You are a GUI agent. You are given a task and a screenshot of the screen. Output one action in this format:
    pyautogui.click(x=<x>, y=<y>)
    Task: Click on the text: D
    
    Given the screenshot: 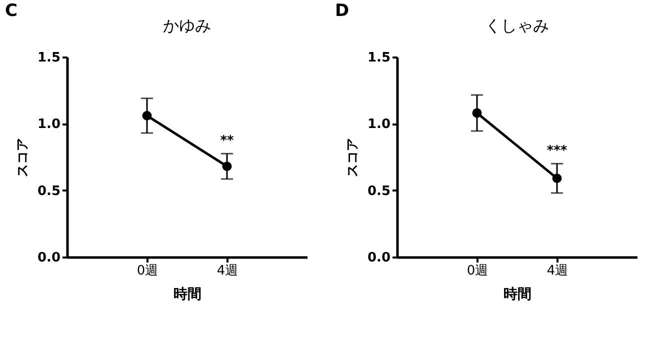 What is the action you would take?
    pyautogui.click(x=342, y=11)
    